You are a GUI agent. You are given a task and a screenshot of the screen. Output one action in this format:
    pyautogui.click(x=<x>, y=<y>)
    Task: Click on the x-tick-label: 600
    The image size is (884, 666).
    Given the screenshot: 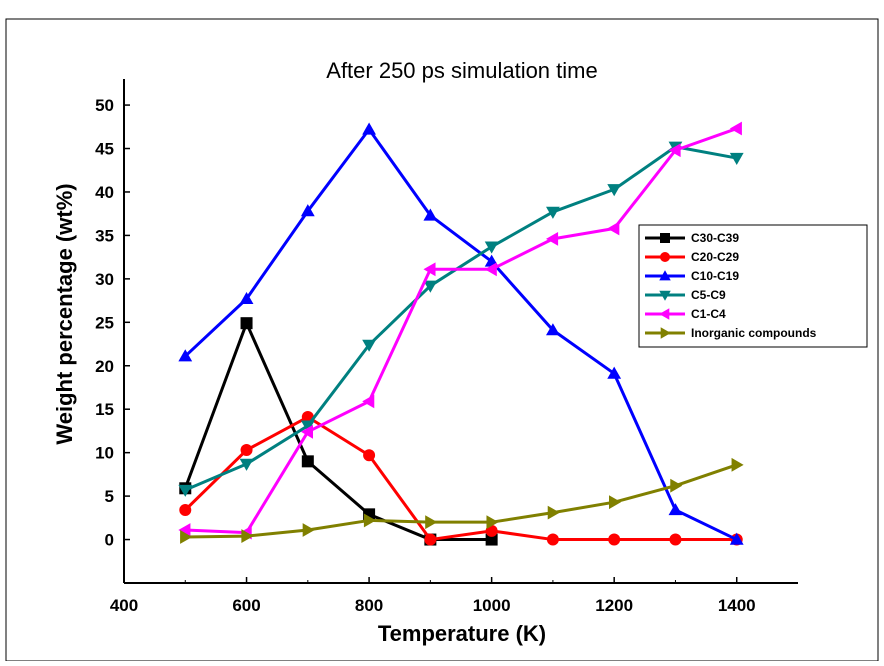 What is the action you would take?
    pyautogui.click(x=246, y=605)
    